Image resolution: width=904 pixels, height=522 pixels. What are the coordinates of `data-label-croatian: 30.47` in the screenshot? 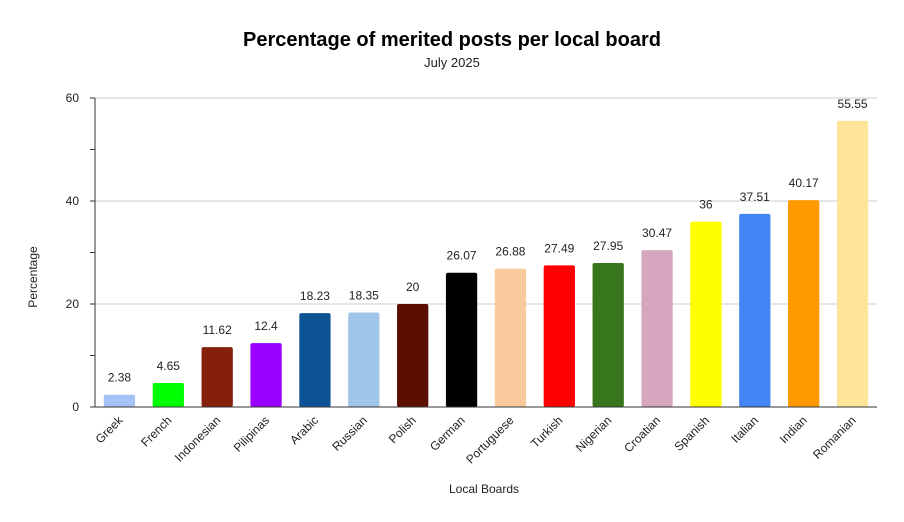 It's located at (657, 233).